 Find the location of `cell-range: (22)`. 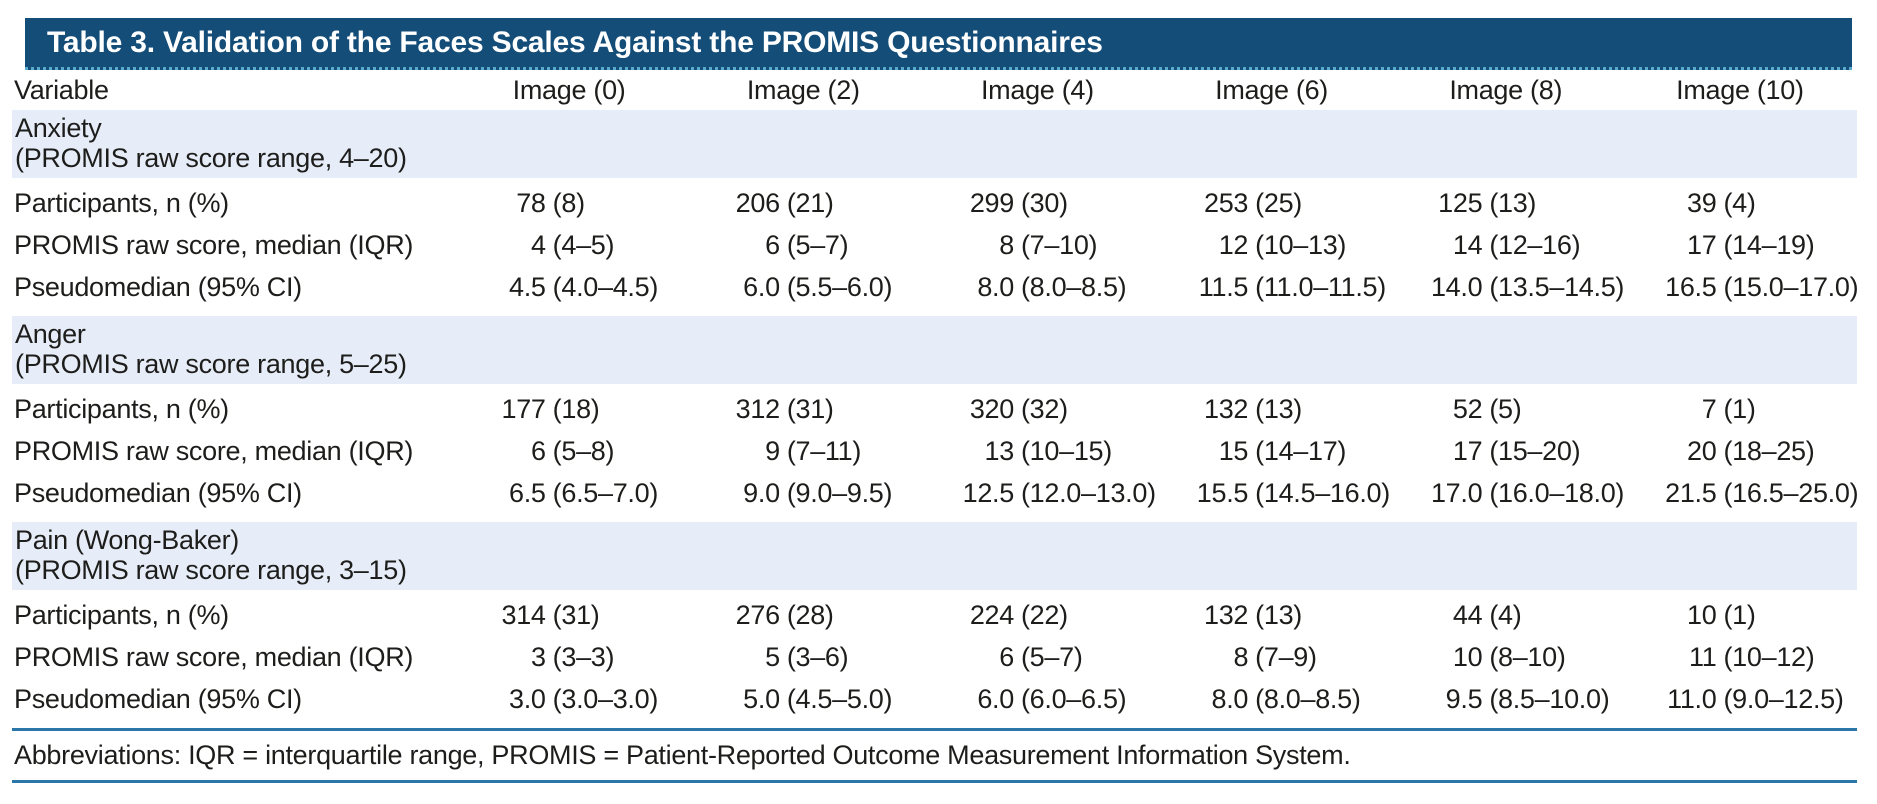

cell-range: (22) is located at coordinates (1044, 614).